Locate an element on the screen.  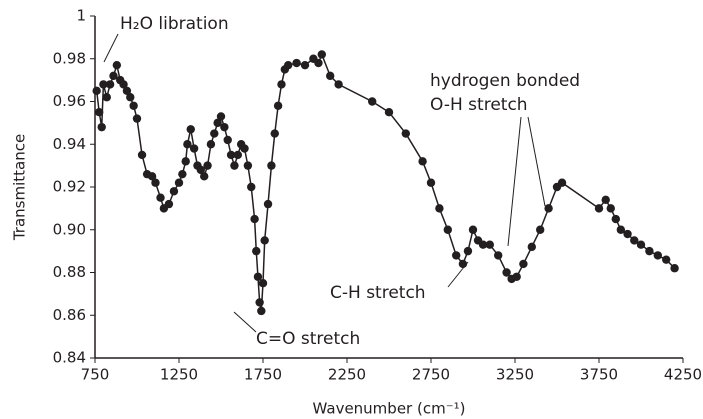
annotation: H₂O libration is located at coordinates (174, 24).